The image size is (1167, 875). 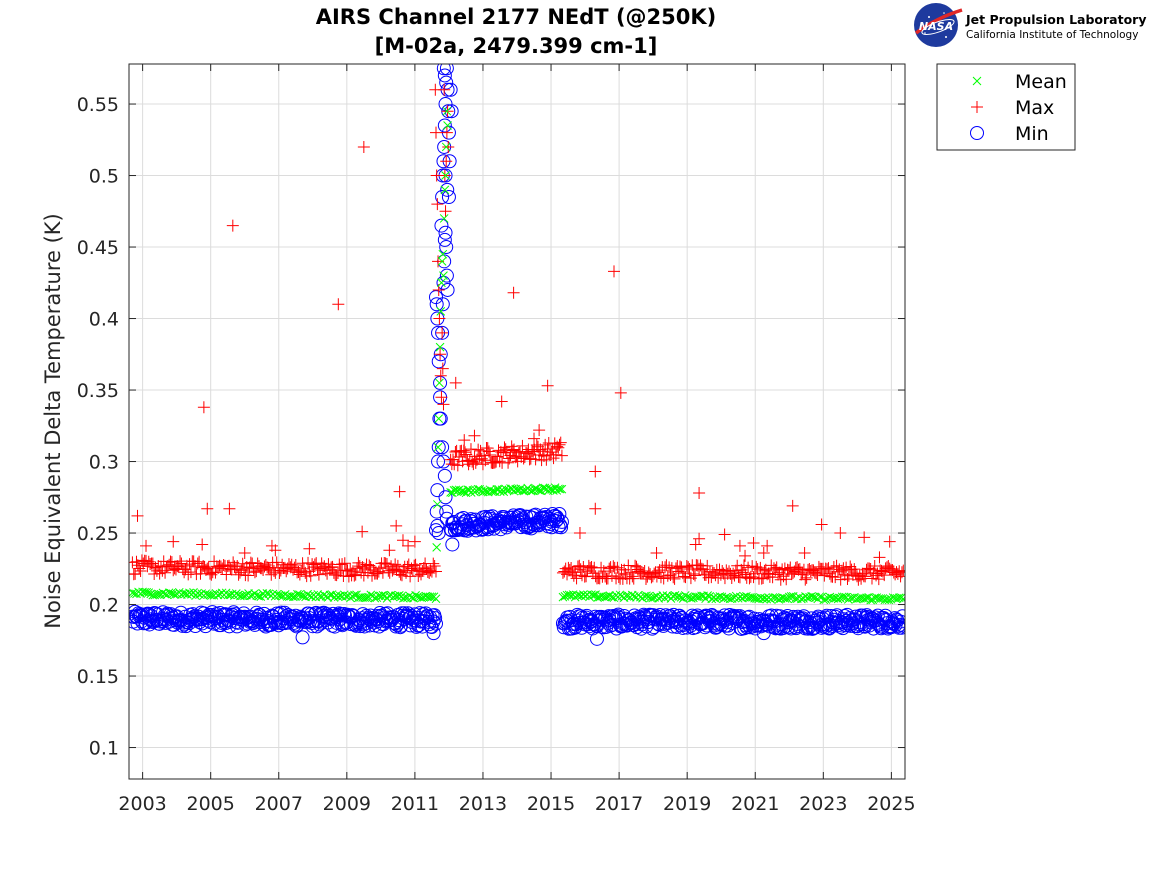 What do you see at coordinates (977, 107) in the screenshot?
I see `legend-marker-max` at bounding box center [977, 107].